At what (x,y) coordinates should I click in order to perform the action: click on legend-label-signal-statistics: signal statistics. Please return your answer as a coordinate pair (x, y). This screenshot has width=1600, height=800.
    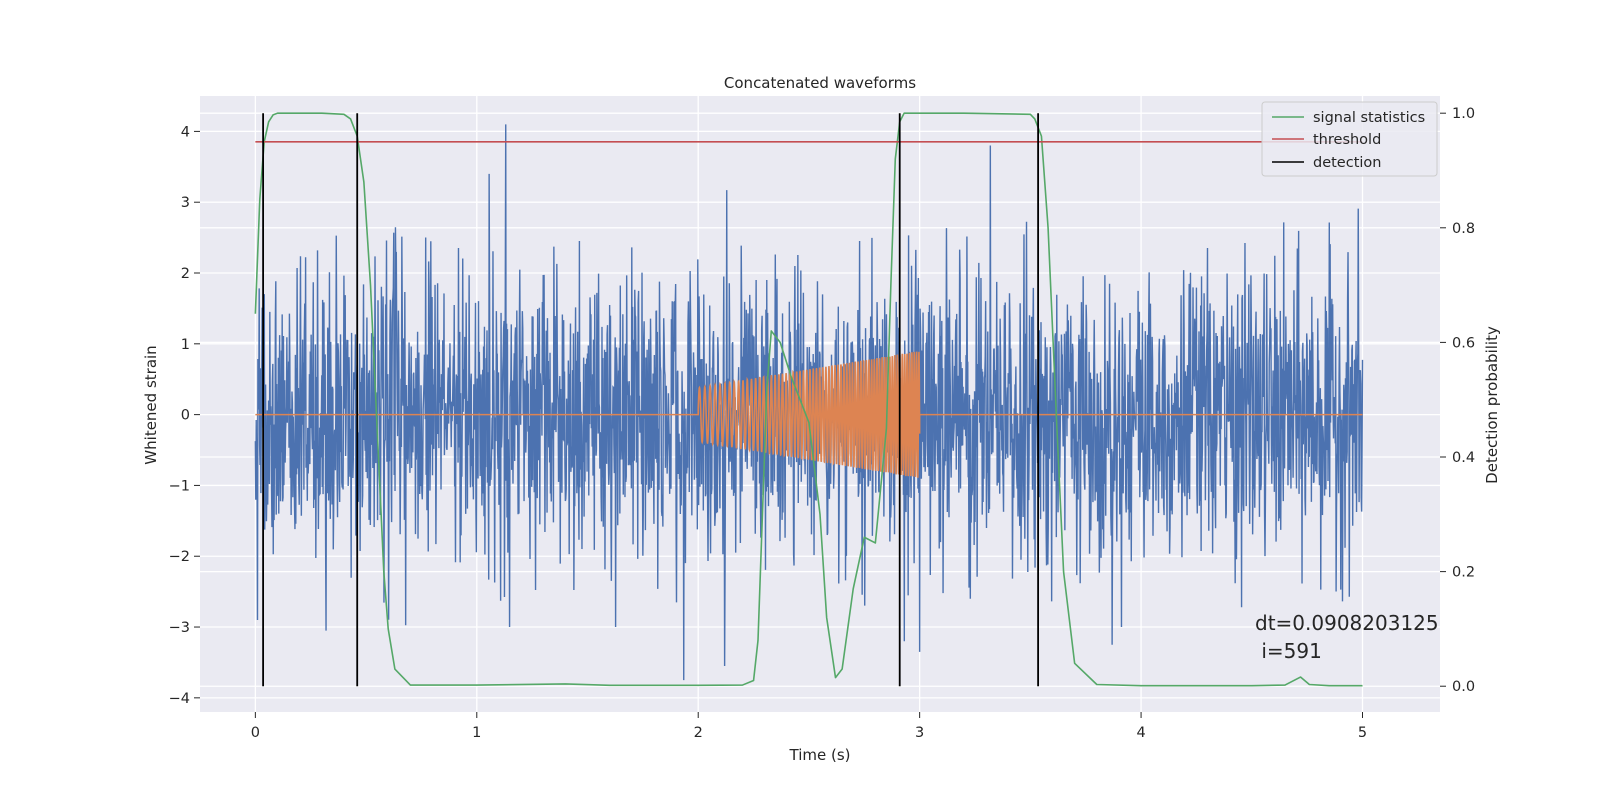
    Looking at the image, I should click on (1369, 118).